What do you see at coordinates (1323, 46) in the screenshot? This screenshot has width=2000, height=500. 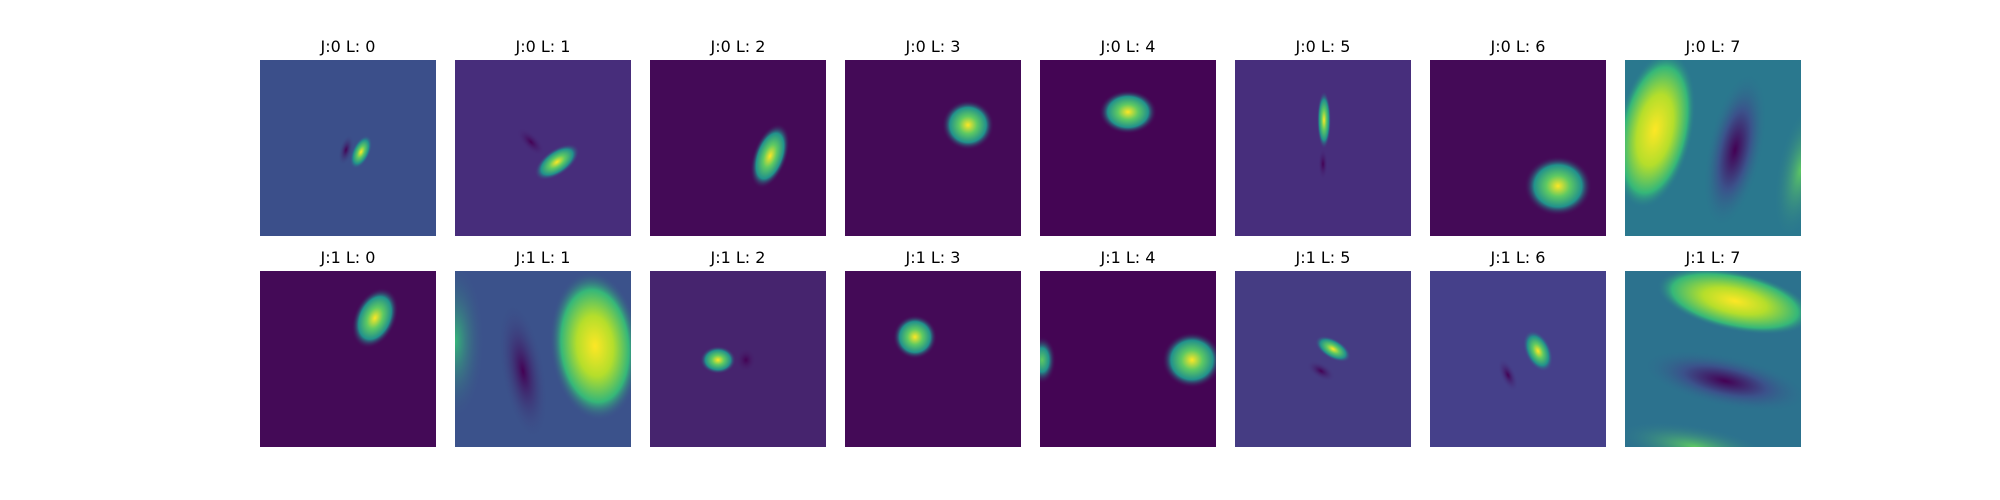 I see `panel-title: J:0 L: 5` at bounding box center [1323, 46].